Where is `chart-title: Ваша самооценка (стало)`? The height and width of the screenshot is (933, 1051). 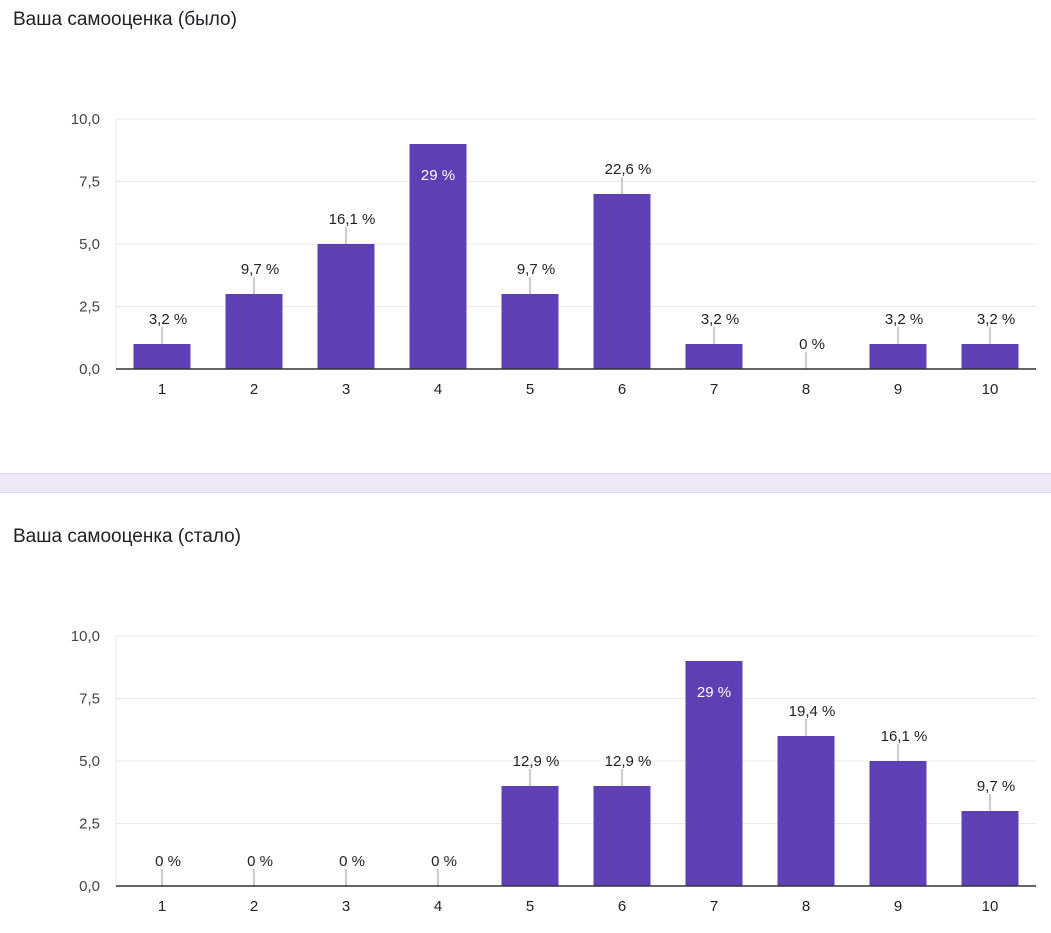 chart-title: Ваша самооценка (стало) is located at coordinates (127, 536).